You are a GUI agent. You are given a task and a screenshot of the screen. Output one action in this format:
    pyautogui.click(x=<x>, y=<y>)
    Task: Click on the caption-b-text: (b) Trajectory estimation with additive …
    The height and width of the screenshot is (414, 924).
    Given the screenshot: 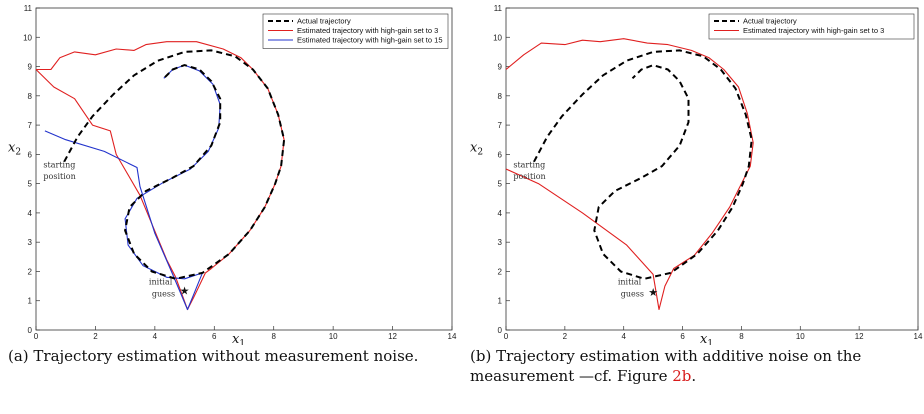 What is the action you would take?
    pyautogui.click(x=666, y=366)
    